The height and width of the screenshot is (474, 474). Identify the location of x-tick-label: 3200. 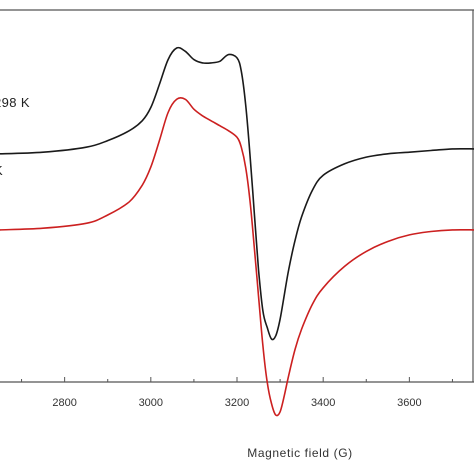
(237, 403).